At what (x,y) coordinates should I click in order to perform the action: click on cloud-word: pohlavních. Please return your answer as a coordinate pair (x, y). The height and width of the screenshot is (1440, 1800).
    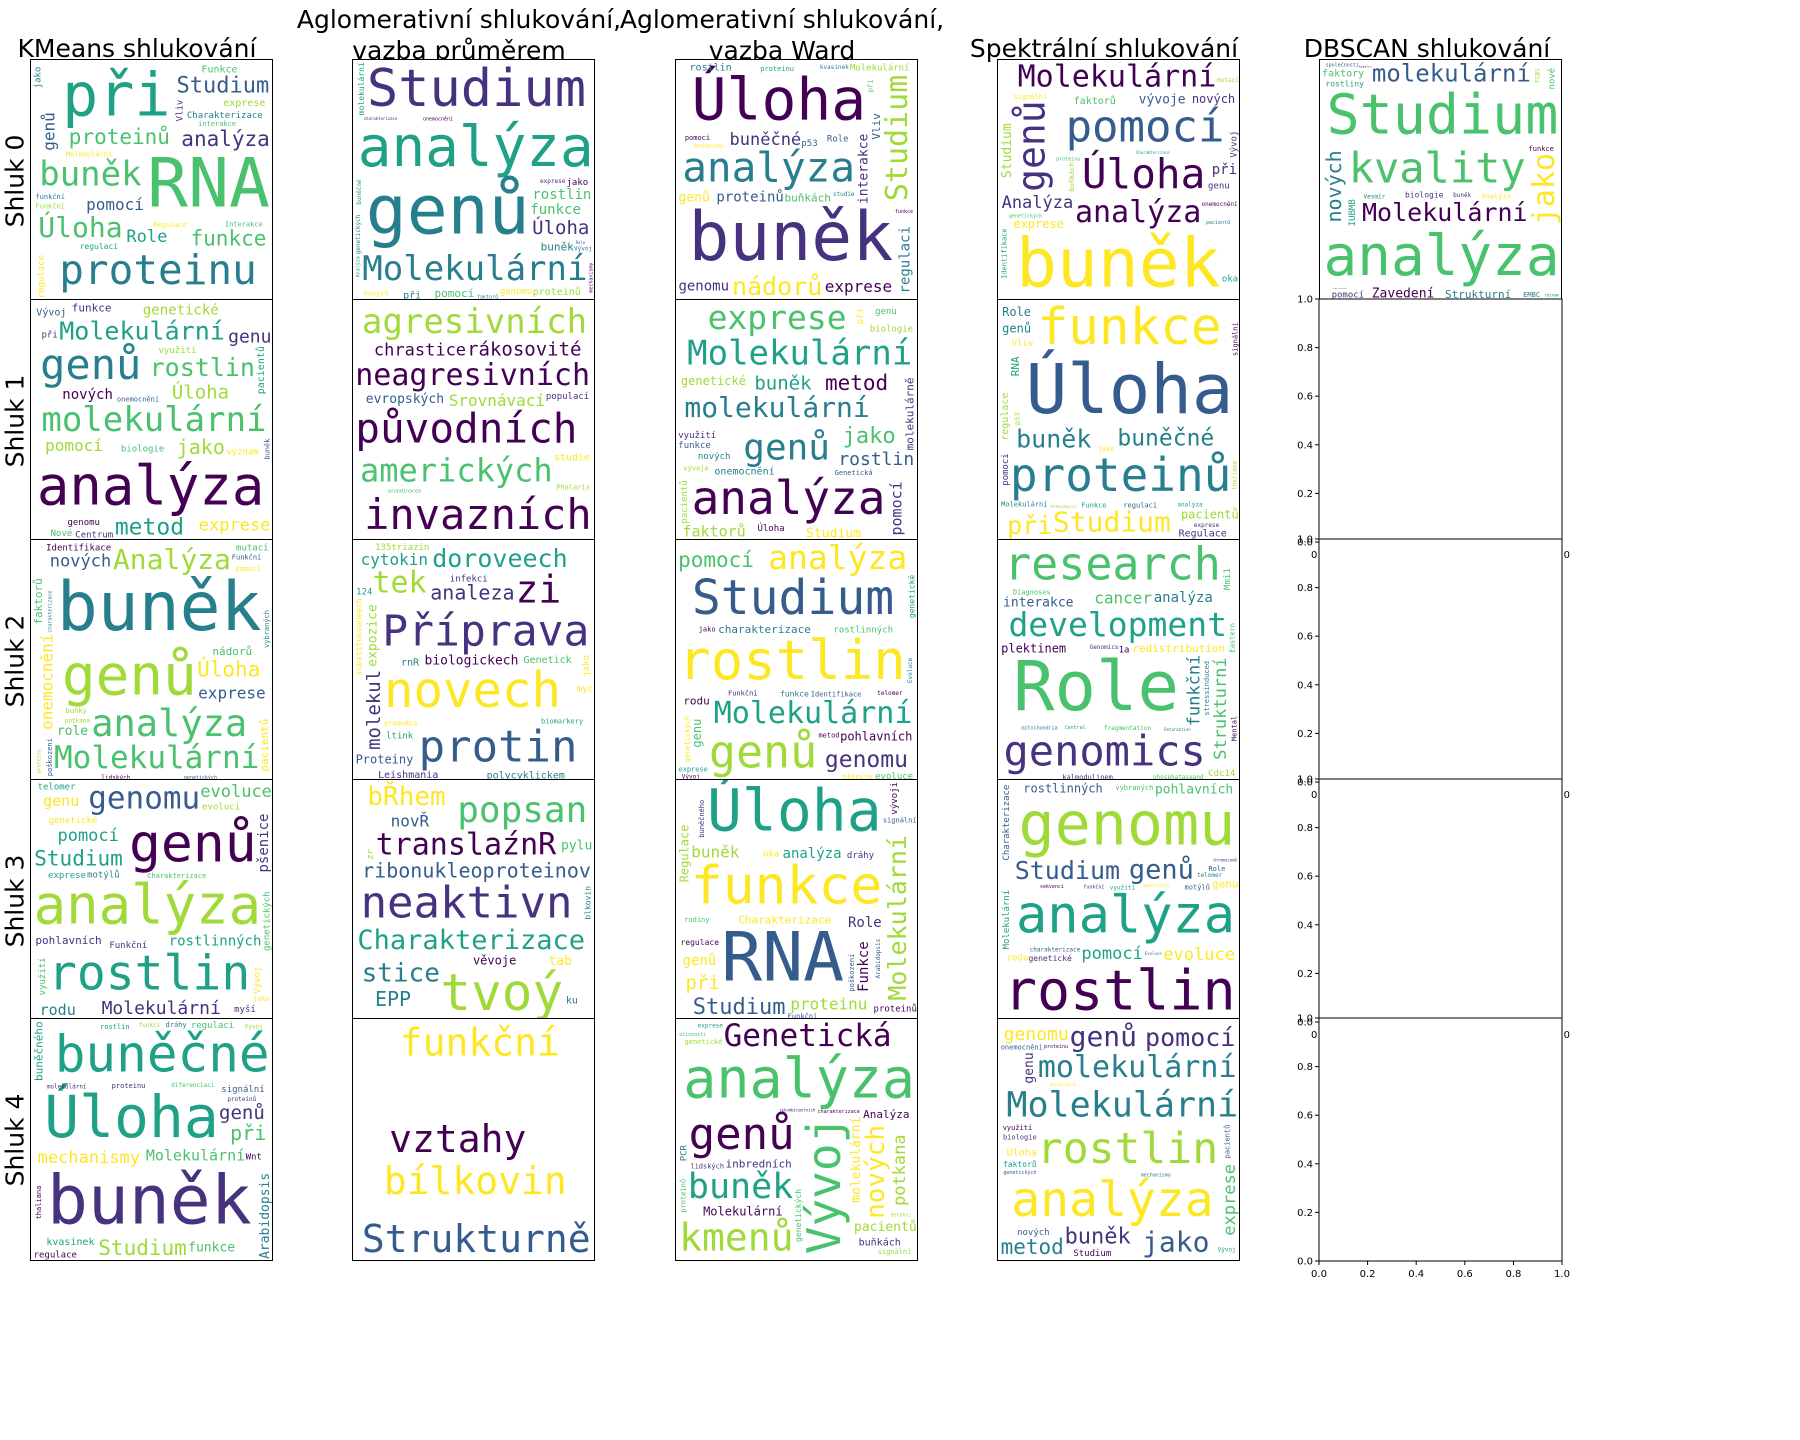
    Looking at the image, I should click on (876, 737).